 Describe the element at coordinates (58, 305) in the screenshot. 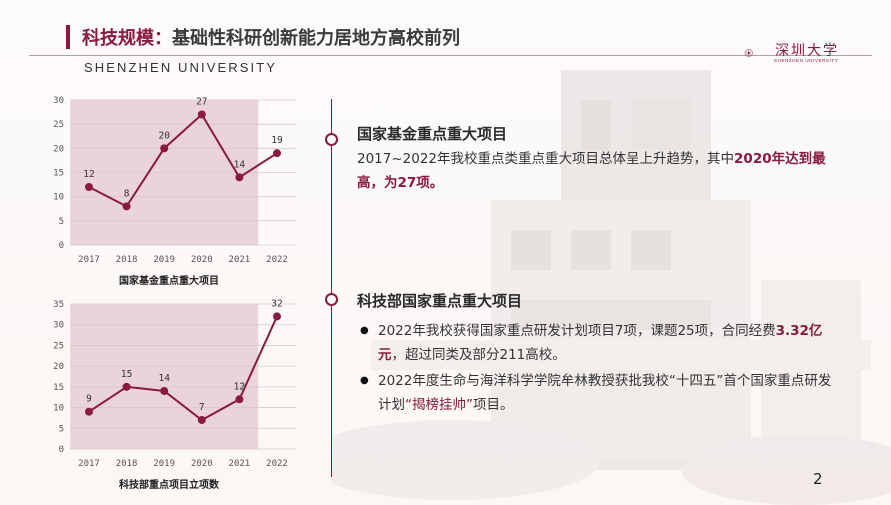

I see `y-tick-label: 35` at that location.